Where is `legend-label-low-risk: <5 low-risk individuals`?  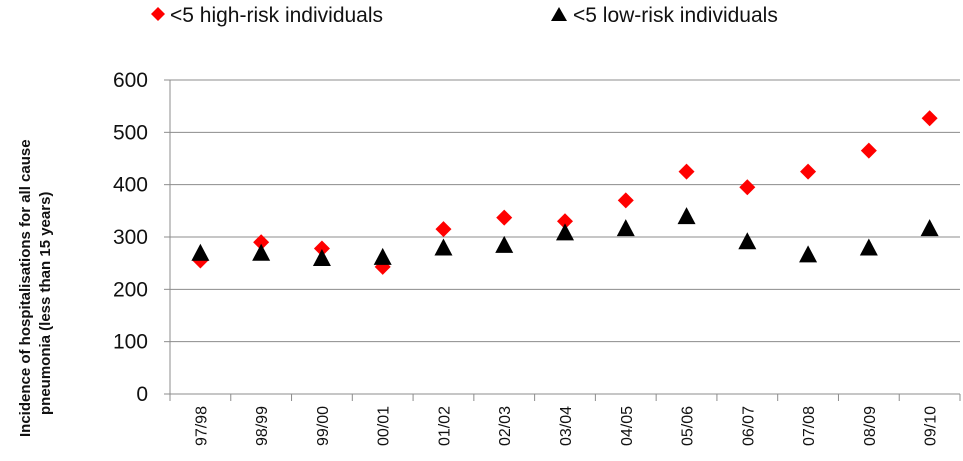 legend-label-low-risk: <5 low-risk individuals is located at coordinates (675, 15).